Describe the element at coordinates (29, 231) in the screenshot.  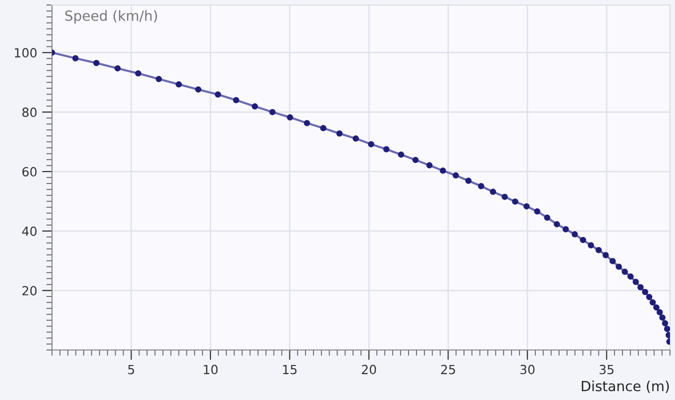
I see `y-tick-label: 40` at that location.